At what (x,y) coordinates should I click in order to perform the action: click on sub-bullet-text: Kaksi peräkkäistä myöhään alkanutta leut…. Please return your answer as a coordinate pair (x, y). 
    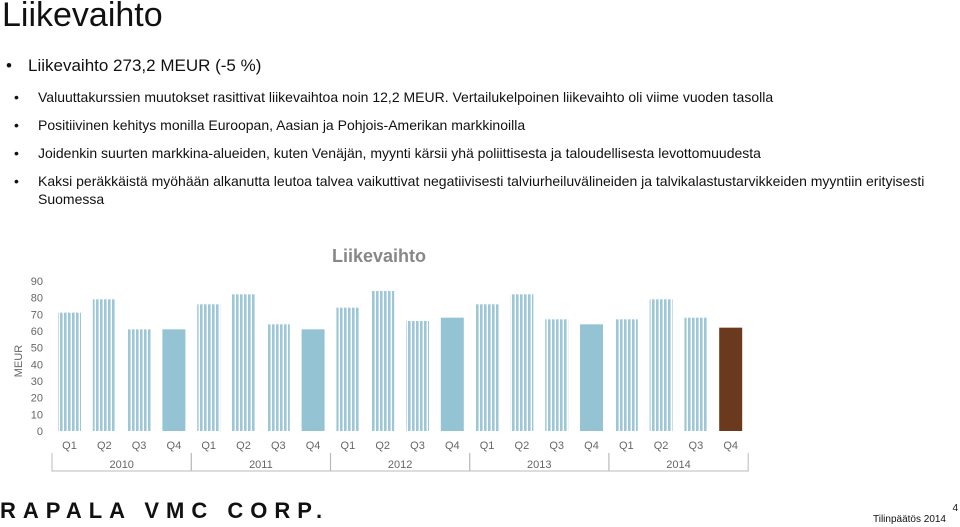
    Looking at the image, I should click on (481, 190).